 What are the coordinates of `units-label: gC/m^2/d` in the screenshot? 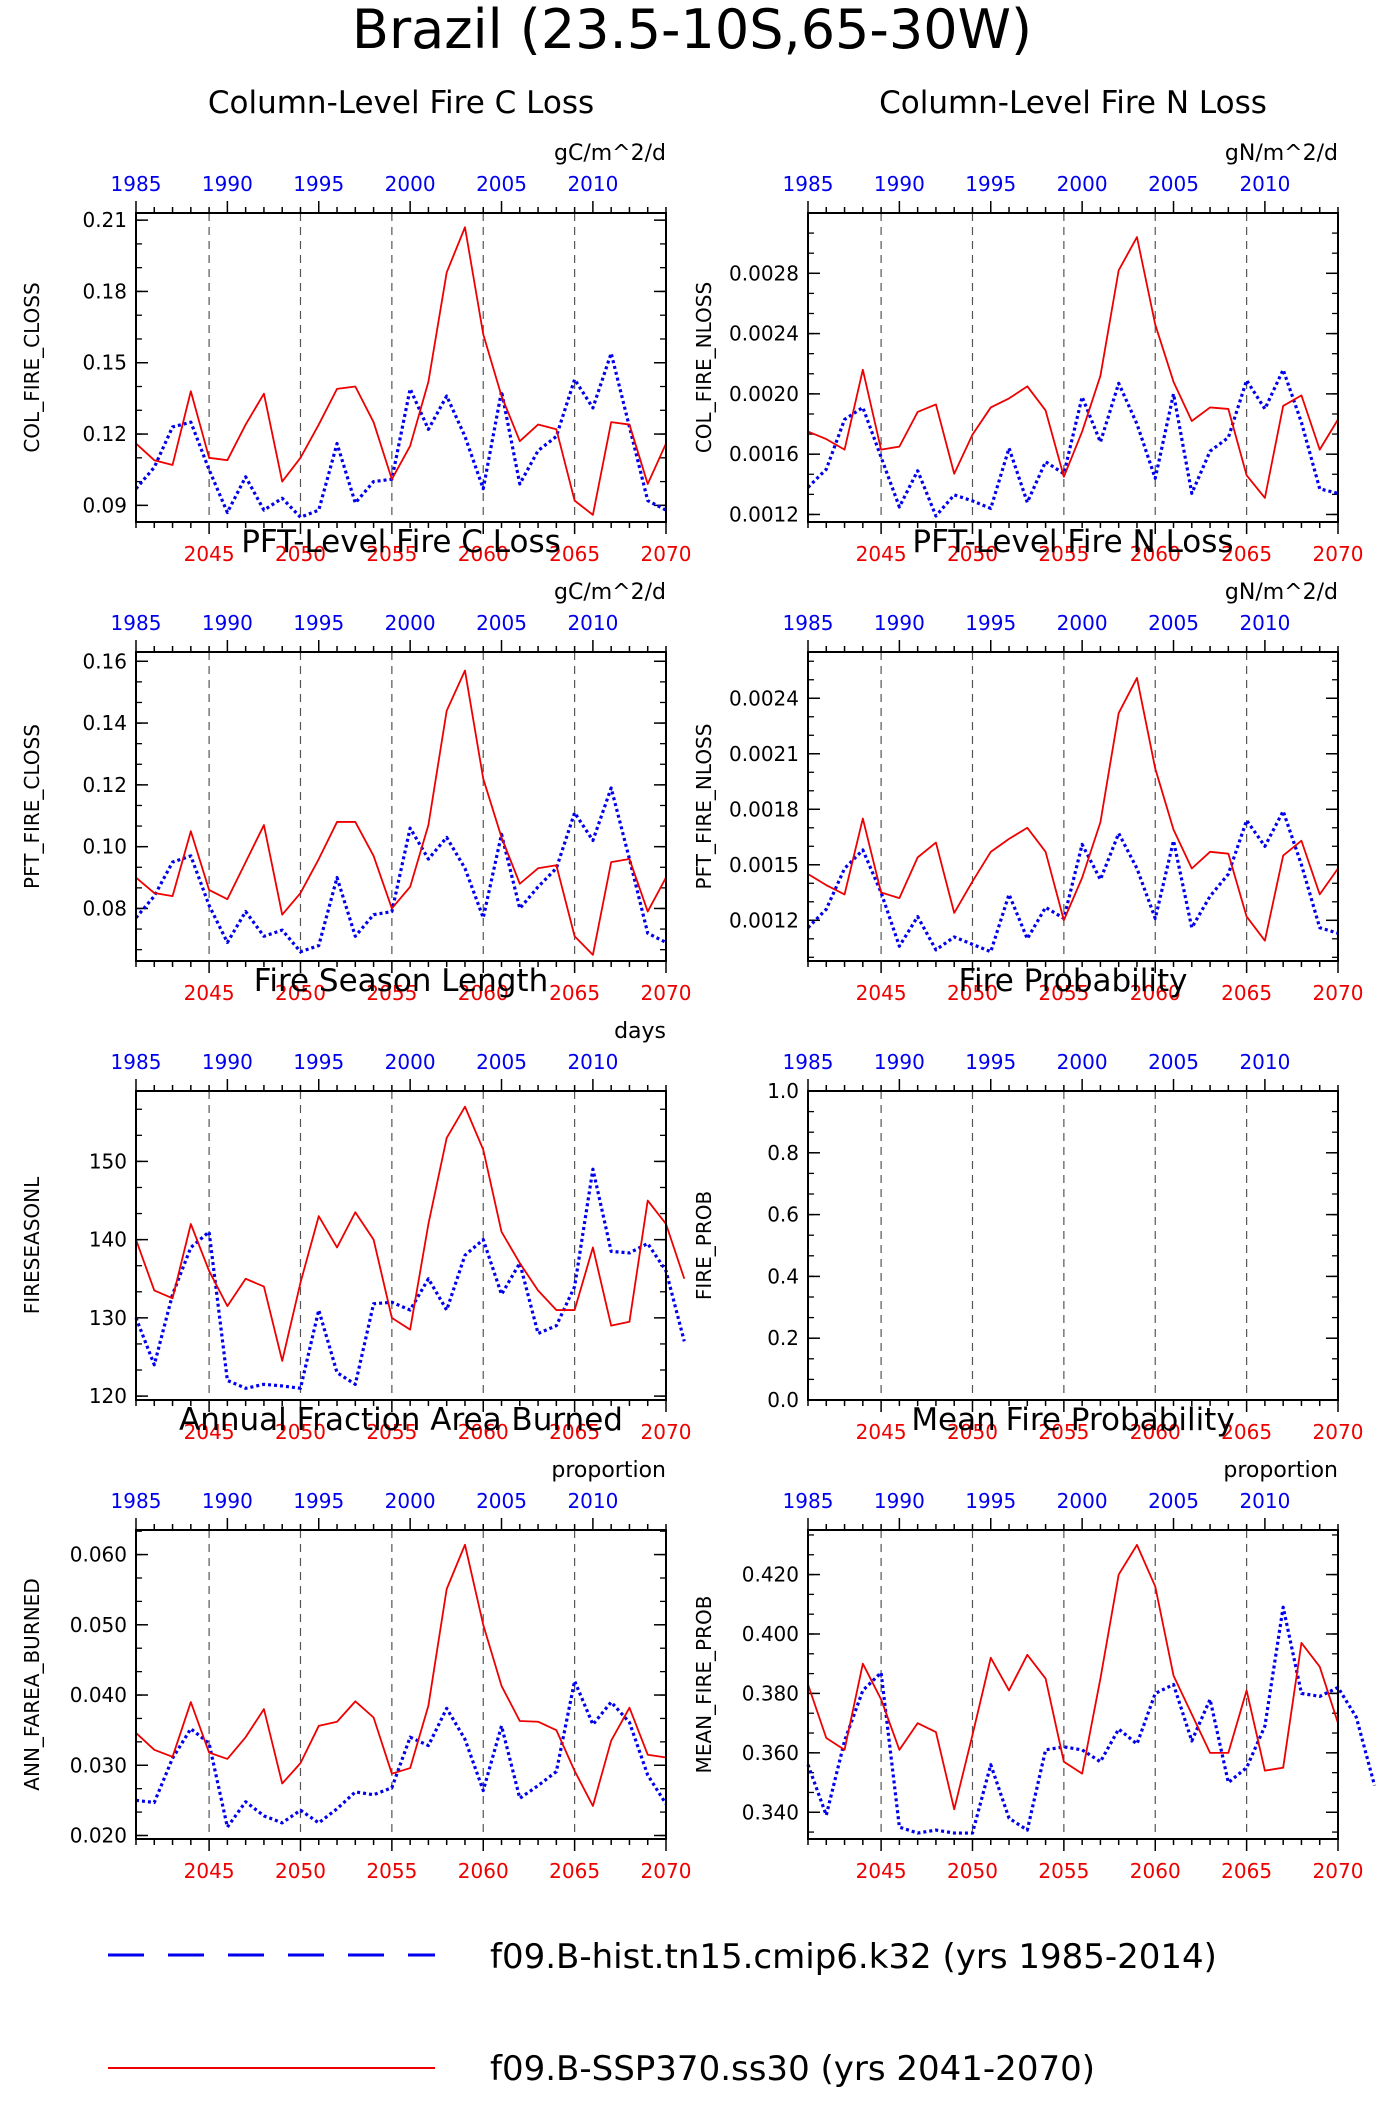 It's located at (610, 592).